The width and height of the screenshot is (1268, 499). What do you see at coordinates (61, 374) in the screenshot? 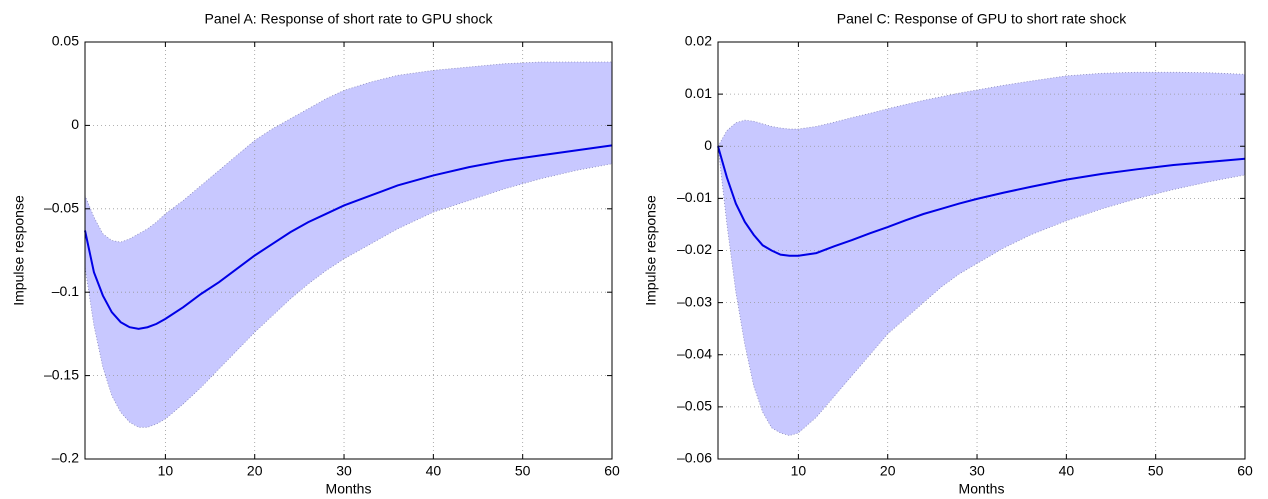
I see `y-tick-label: –0.15` at bounding box center [61, 374].